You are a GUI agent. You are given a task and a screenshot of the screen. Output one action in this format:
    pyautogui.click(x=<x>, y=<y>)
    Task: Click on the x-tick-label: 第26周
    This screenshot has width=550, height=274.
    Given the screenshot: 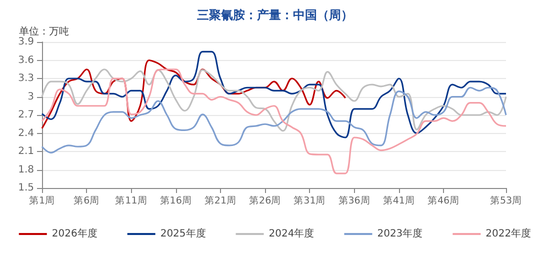 What is the action you would take?
    pyautogui.click(x=265, y=200)
    